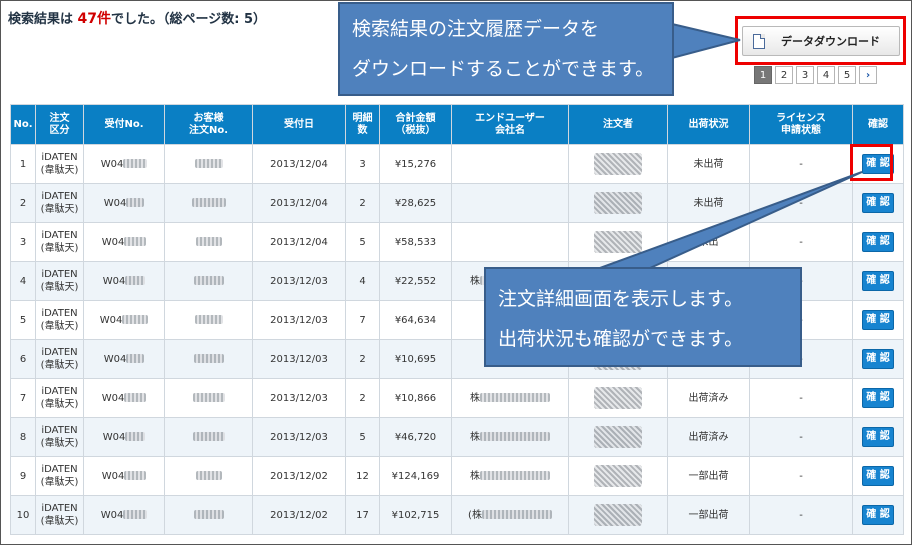 Image resolution: width=912 pixels, height=545 pixels. What do you see at coordinates (23, 476) in the screenshot?
I see `cell-no: 9` at bounding box center [23, 476].